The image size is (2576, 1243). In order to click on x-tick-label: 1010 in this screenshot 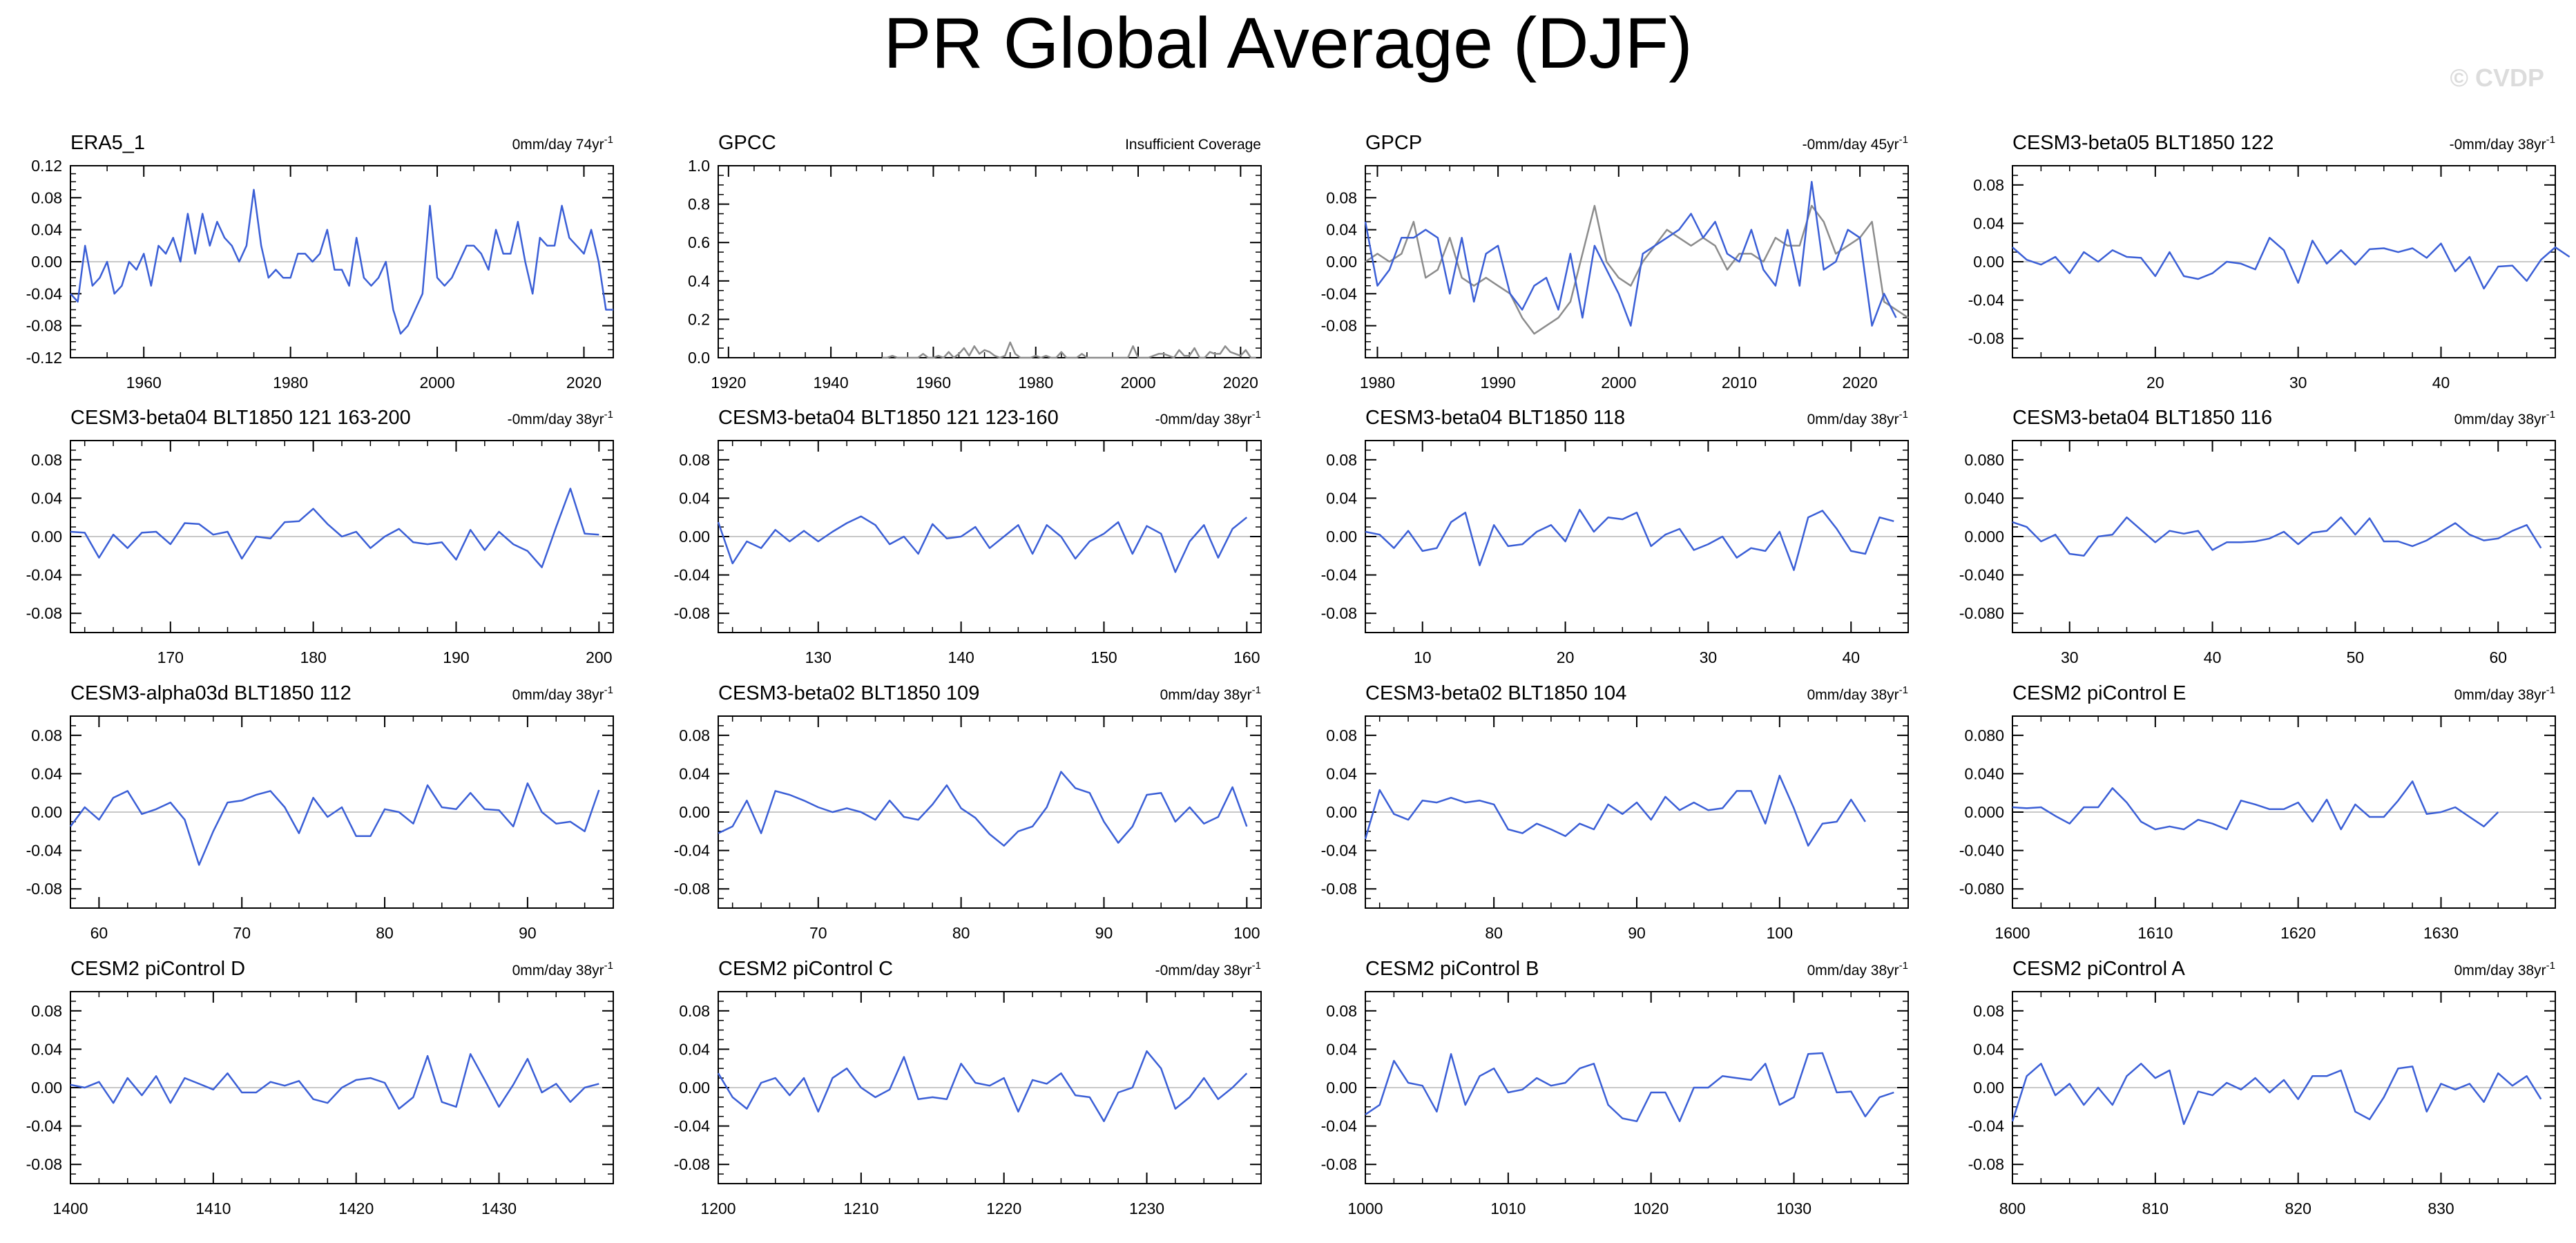, I will do `click(1508, 1208)`.